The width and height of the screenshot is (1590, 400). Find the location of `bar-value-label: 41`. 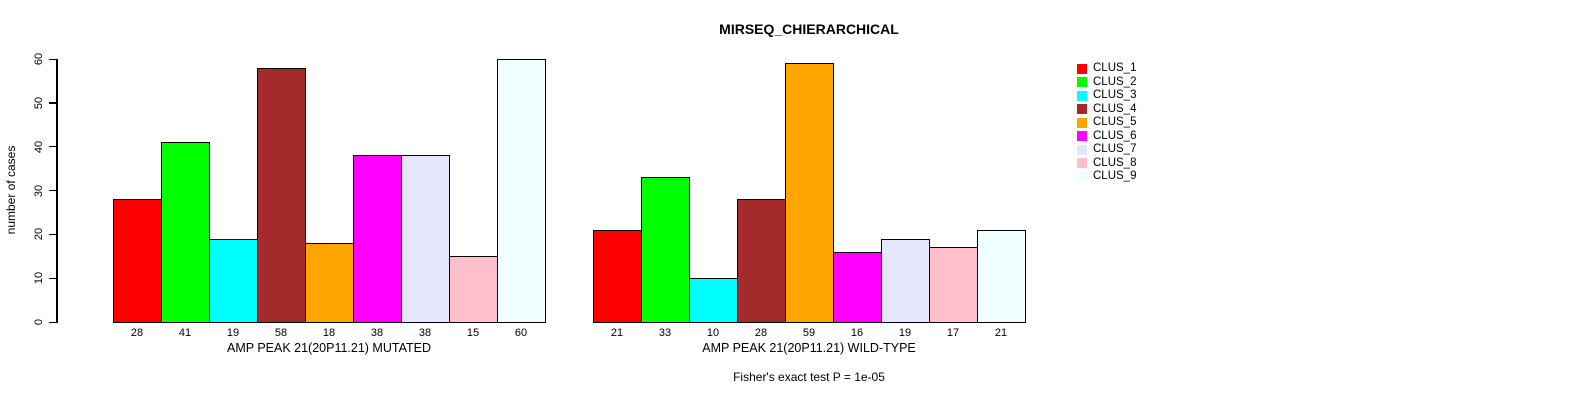

bar-value-label: 41 is located at coordinates (185, 333).